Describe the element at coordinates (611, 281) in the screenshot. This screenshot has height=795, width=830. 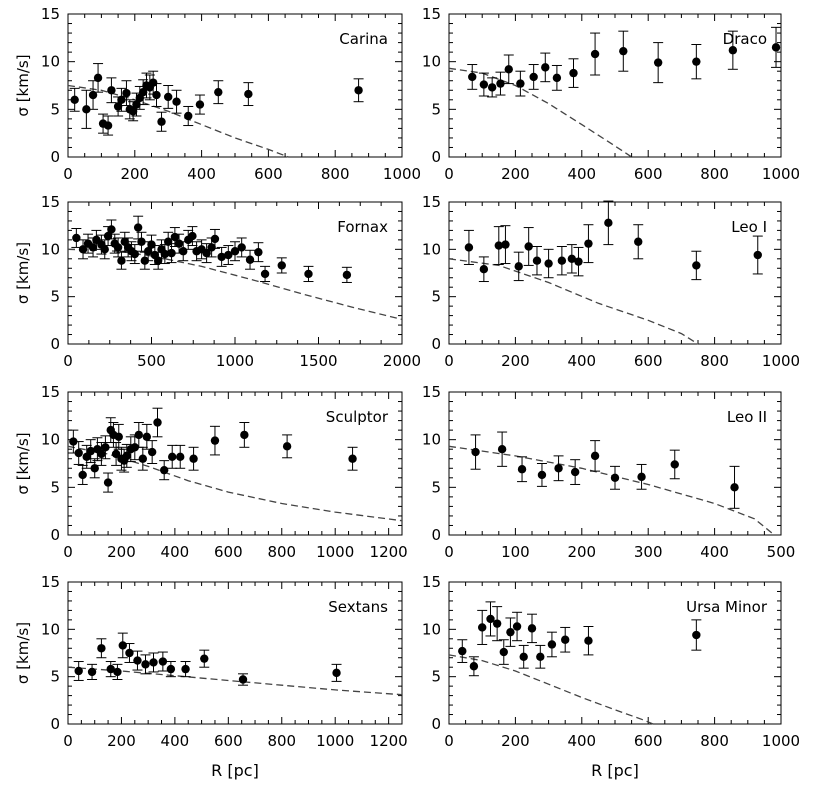
I see `panel-leo-i: 0 200 400 600 800 1000 0 5 10 15 Leo I` at that location.